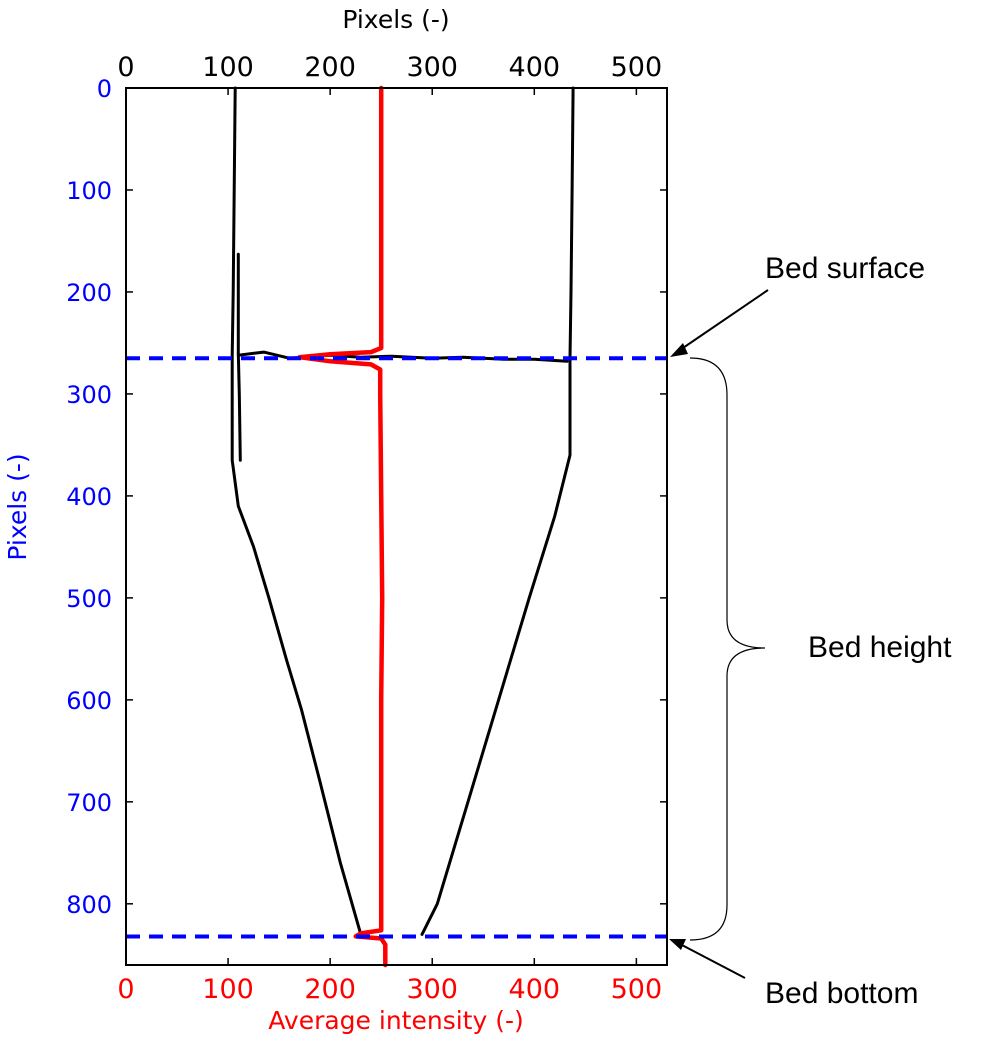 The image size is (994, 1048). I want to click on bottom-axis-title: Average intensity (-), so click(395, 1020).